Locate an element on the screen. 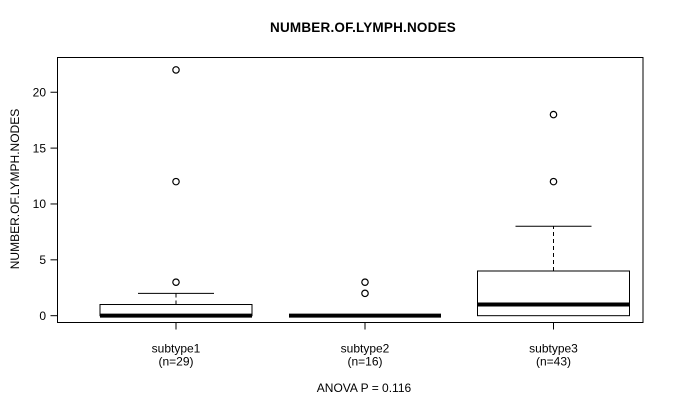  anova-caption: ANOVA P = 0.116 is located at coordinates (364, 388).